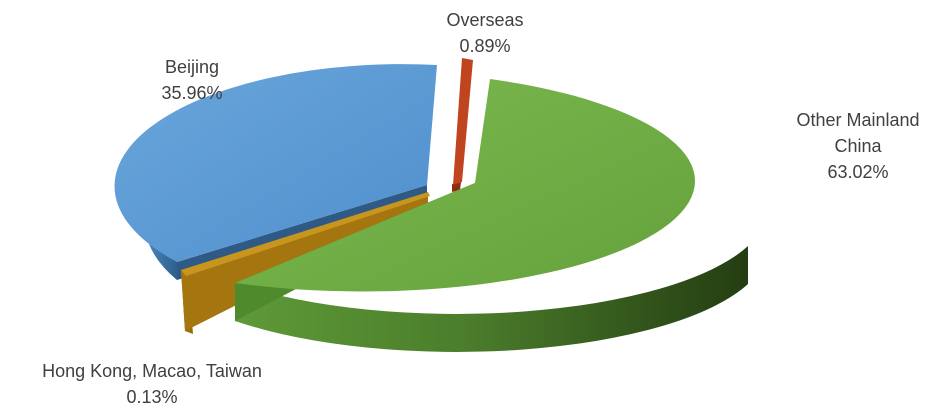 Image resolution: width=939 pixels, height=409 pixels. What do you see at coordinates (463, 121) in the screenshot?
I see `slice-overseas-top` at bounding box center [463, 121].